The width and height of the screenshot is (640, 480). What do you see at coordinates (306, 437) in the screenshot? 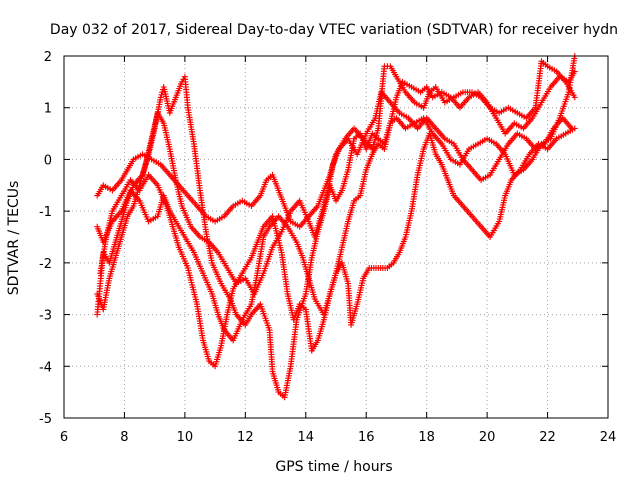
I see `x-tick-label: 14` at bounding box center [306, 437].